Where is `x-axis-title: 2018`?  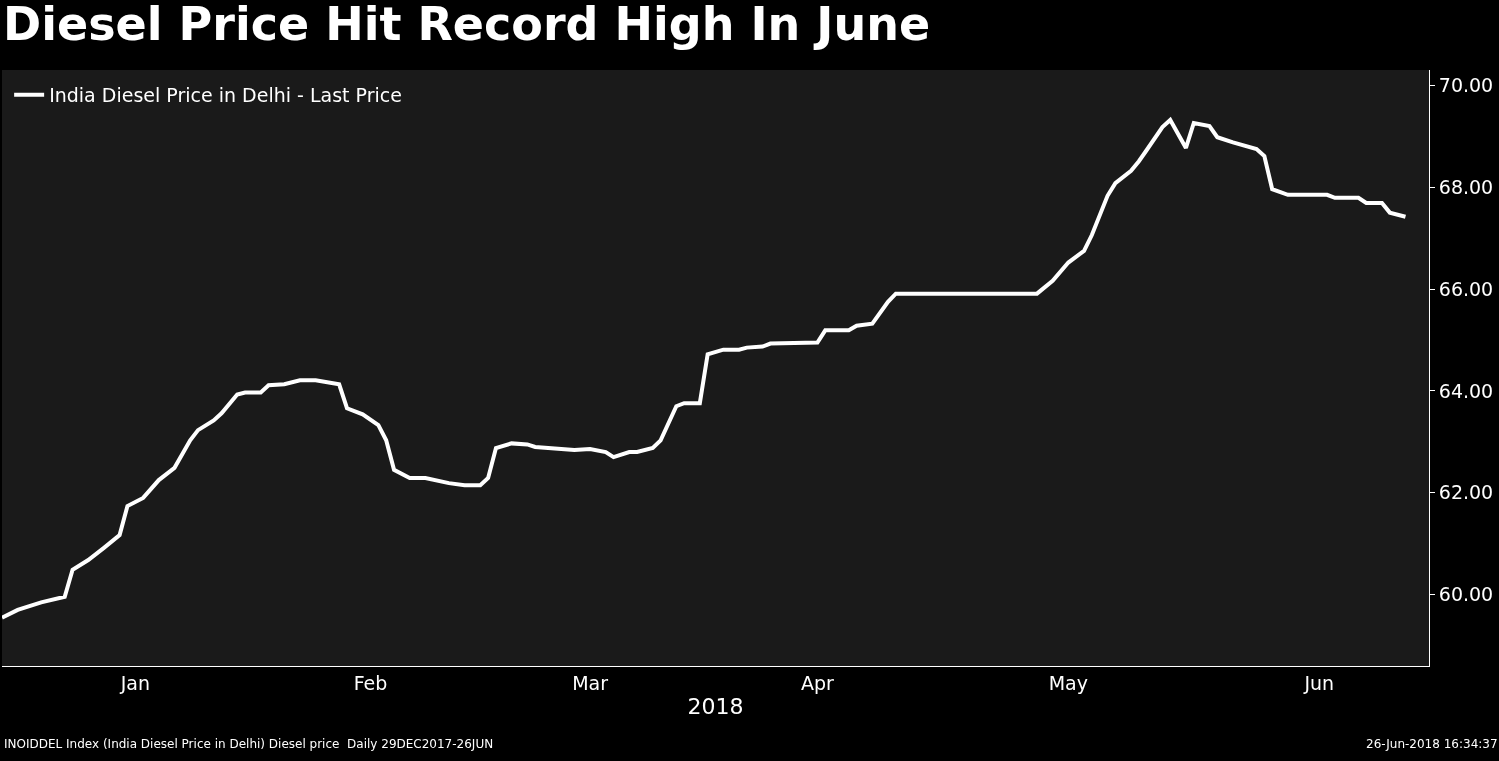 x-axis-title: 2018 is located at coordinates (715, 706).